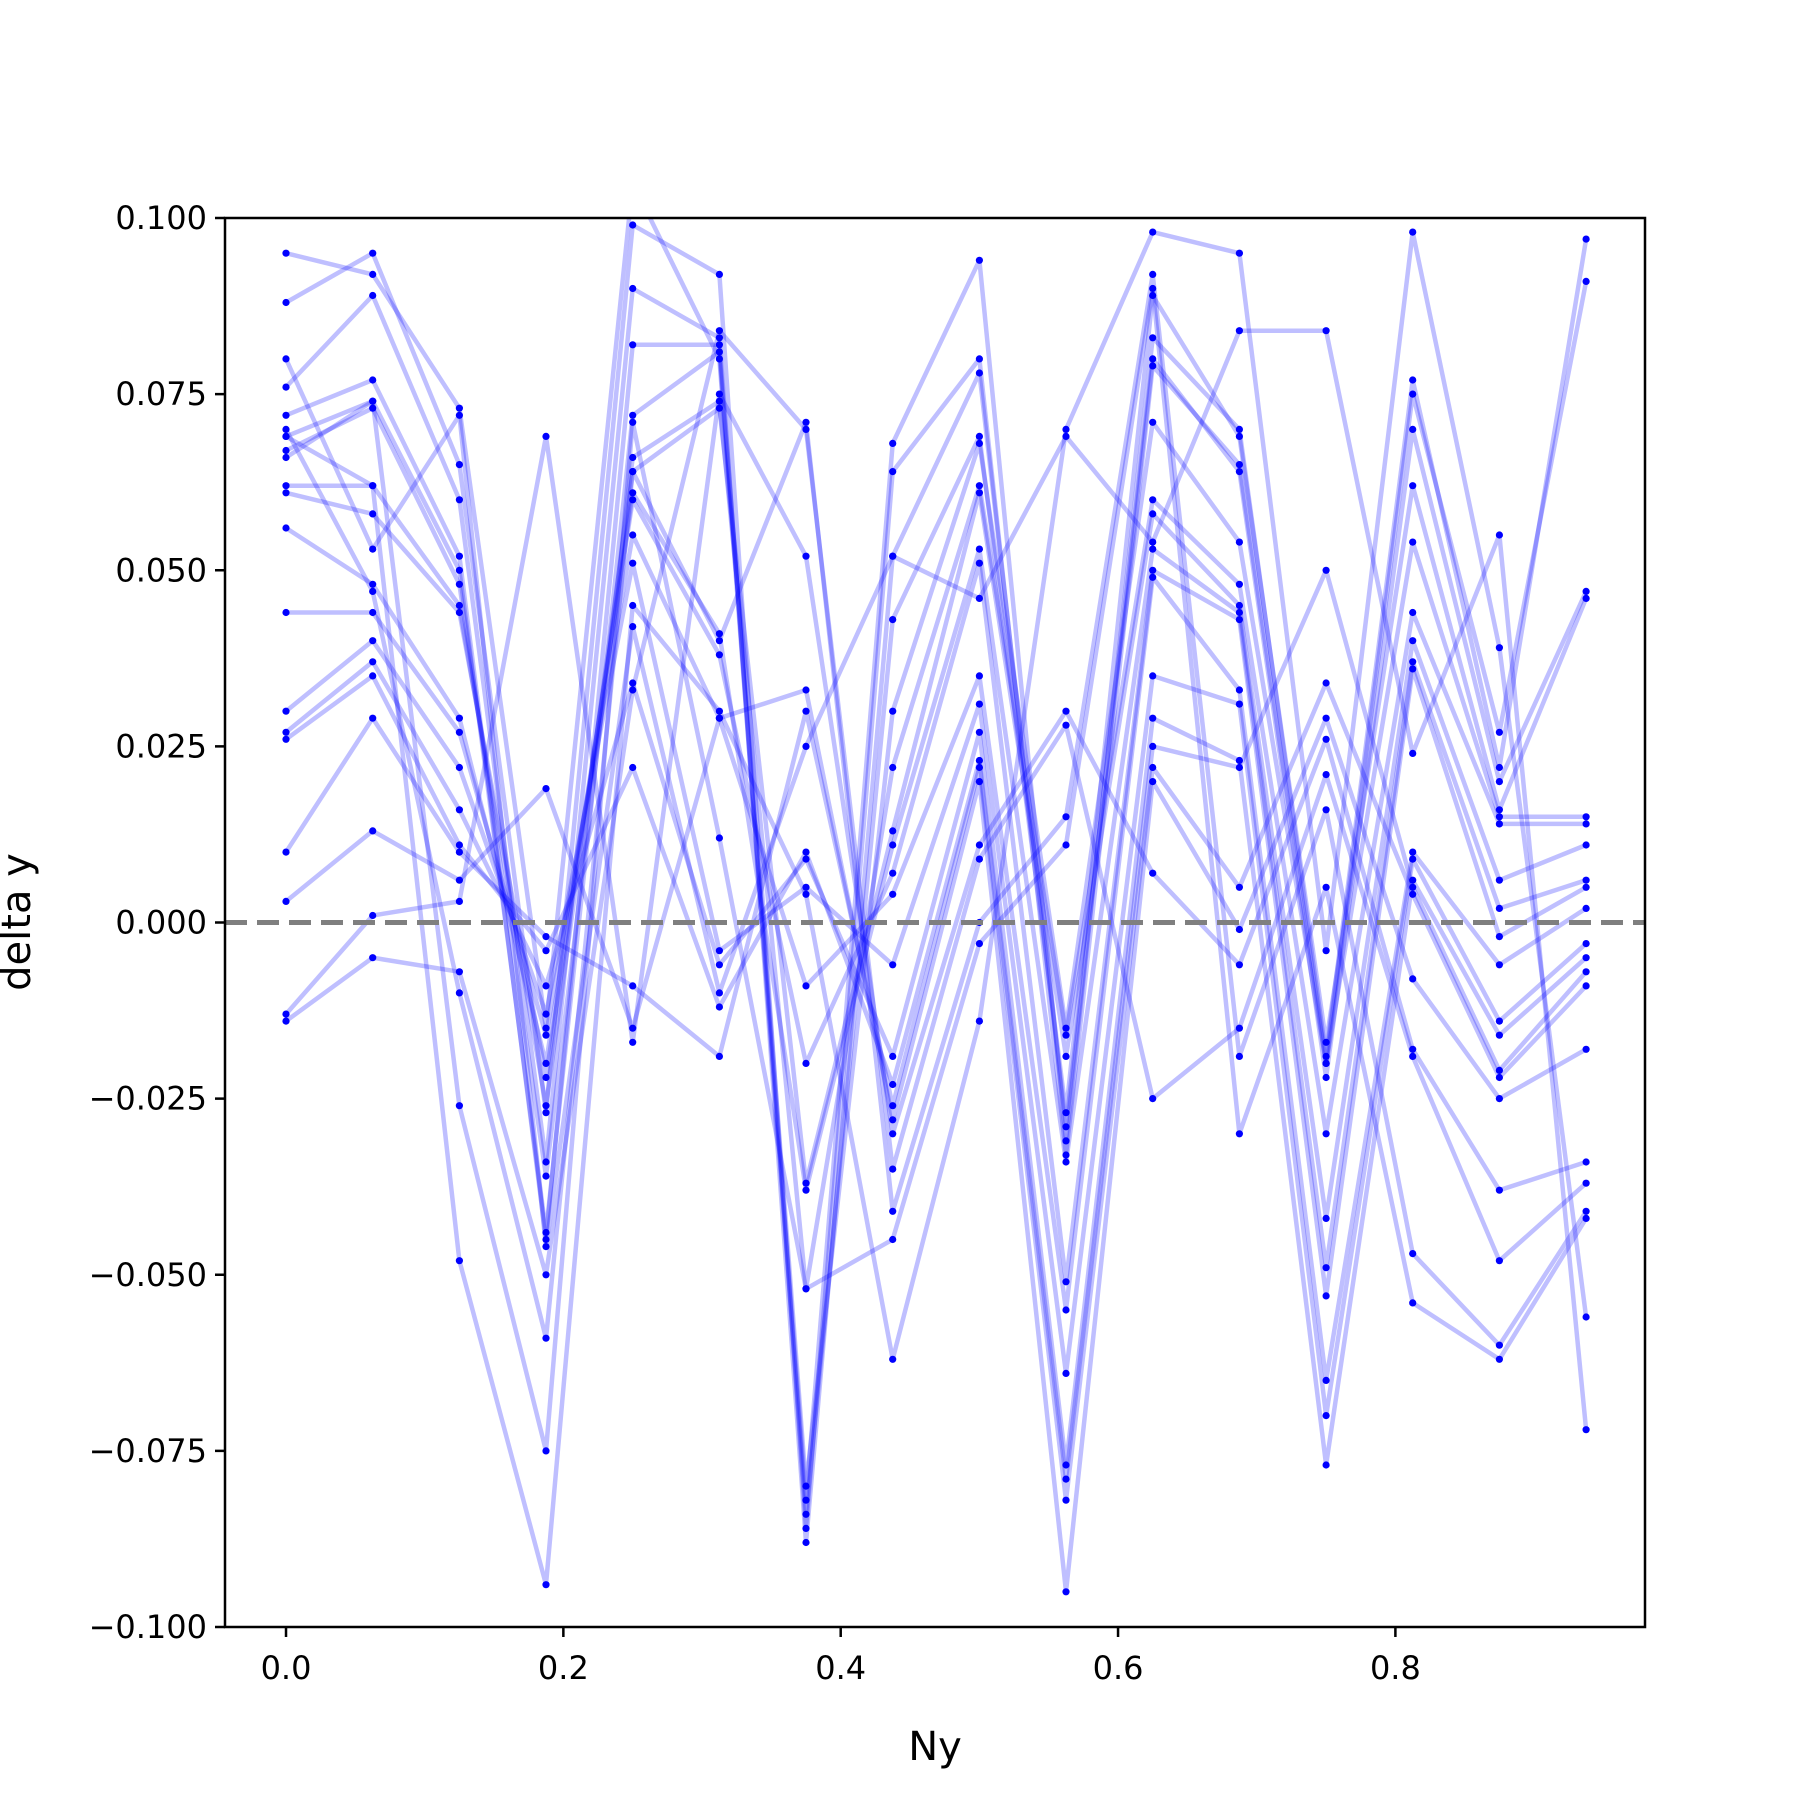 The height and width of the screenshot is (1800, 1800). I want to click on x-tick-label: 0.4, so click(840, 1668).